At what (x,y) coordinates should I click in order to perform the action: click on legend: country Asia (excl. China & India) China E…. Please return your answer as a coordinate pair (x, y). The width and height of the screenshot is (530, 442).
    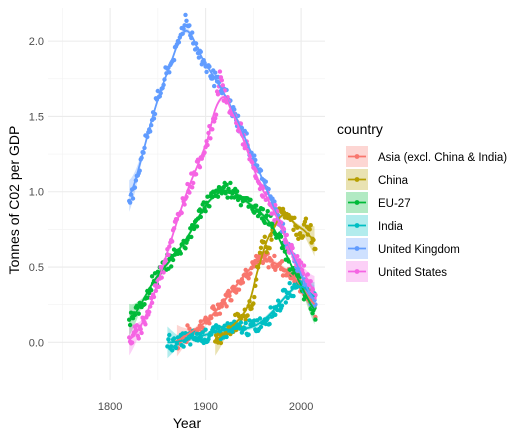
    Looking at the image, I should click on (422, 201).